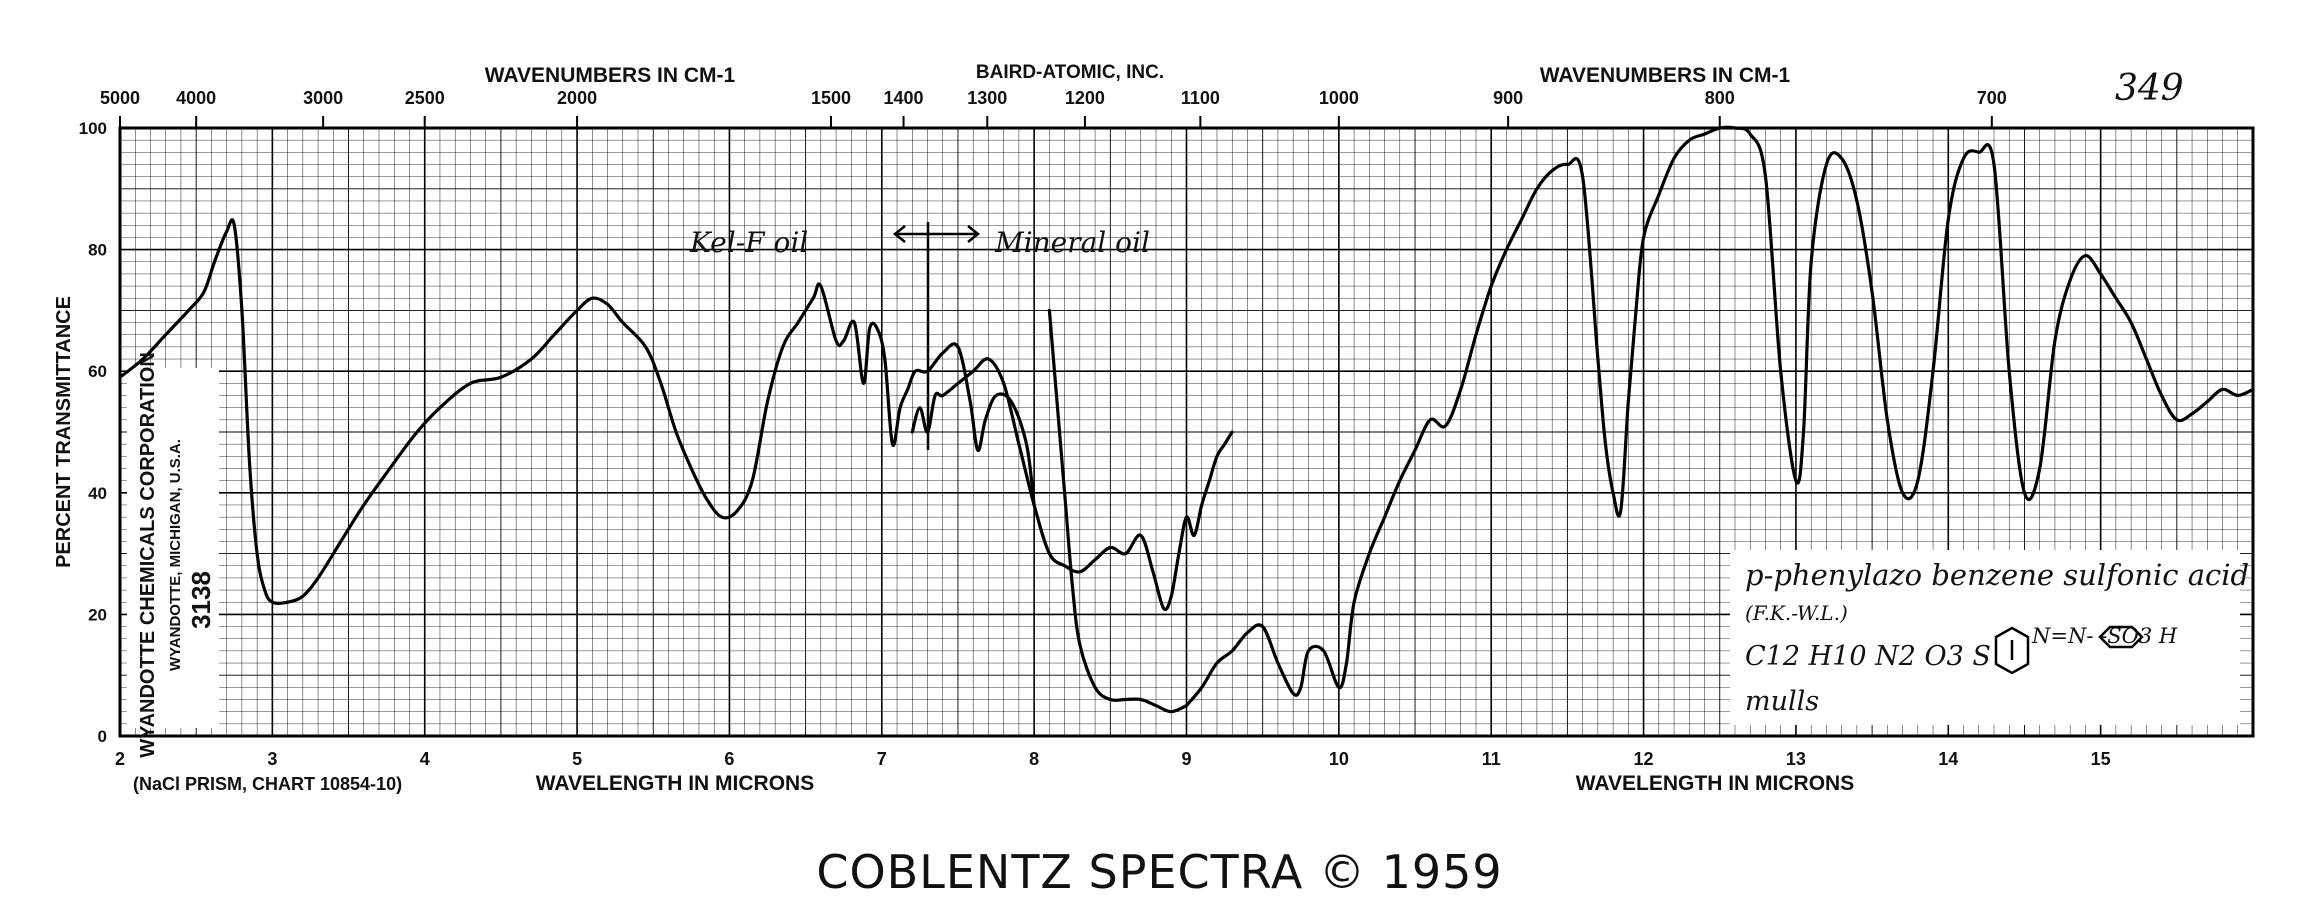 The image size is (2319, 899). I want to click on sidebar-label-box, so click(173, 548).